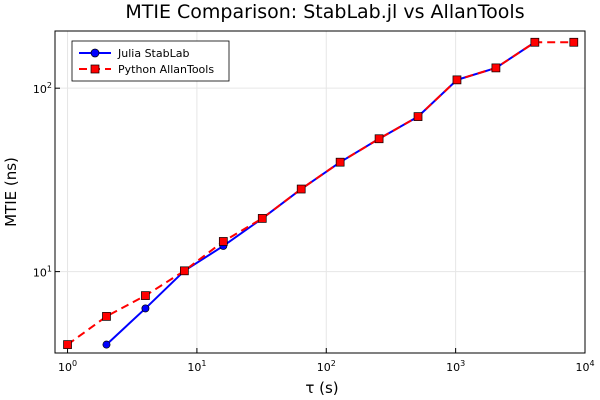 This screenshot has width=600, height=400. Describe the element at coordinates (42, 88) in the screenshot. I see `y-tick-label: 10²` at that location.